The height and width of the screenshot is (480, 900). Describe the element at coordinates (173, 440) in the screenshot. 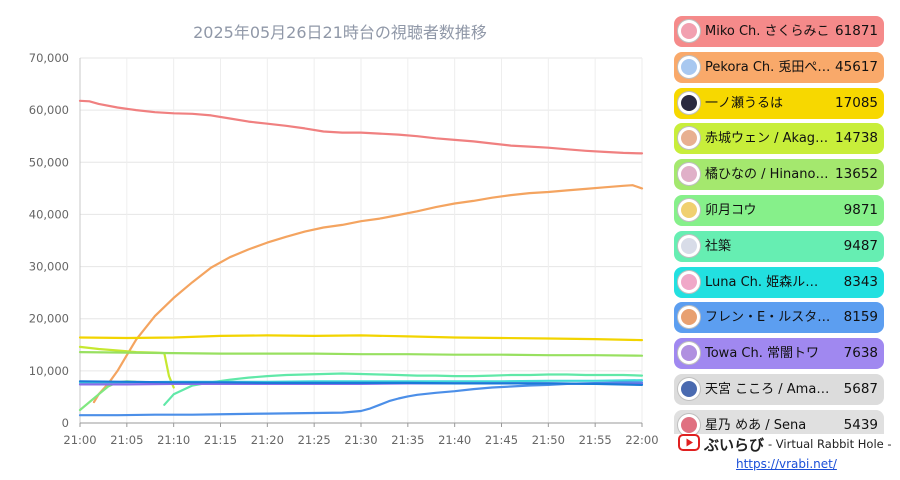

I see `x-tick-label: 21:10` at that location.